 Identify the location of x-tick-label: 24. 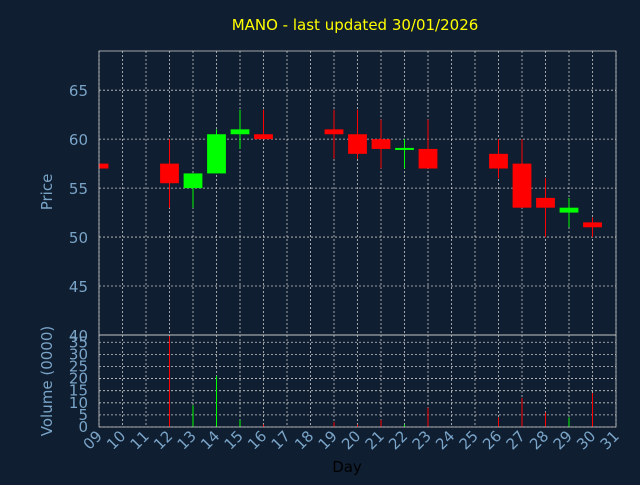
(445, 440).